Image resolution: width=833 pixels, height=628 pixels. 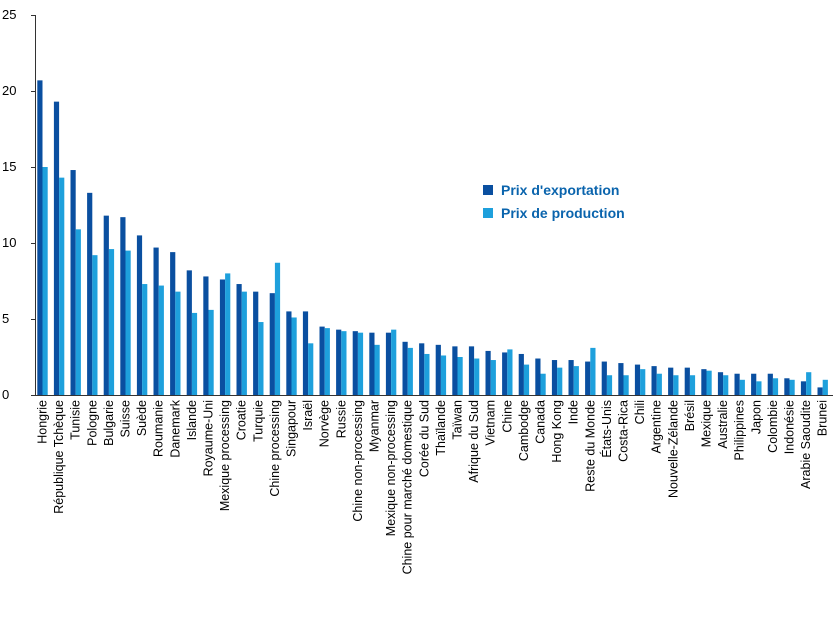 I want to click on x-tick-label: Philippines, so click(x=740, y=430).